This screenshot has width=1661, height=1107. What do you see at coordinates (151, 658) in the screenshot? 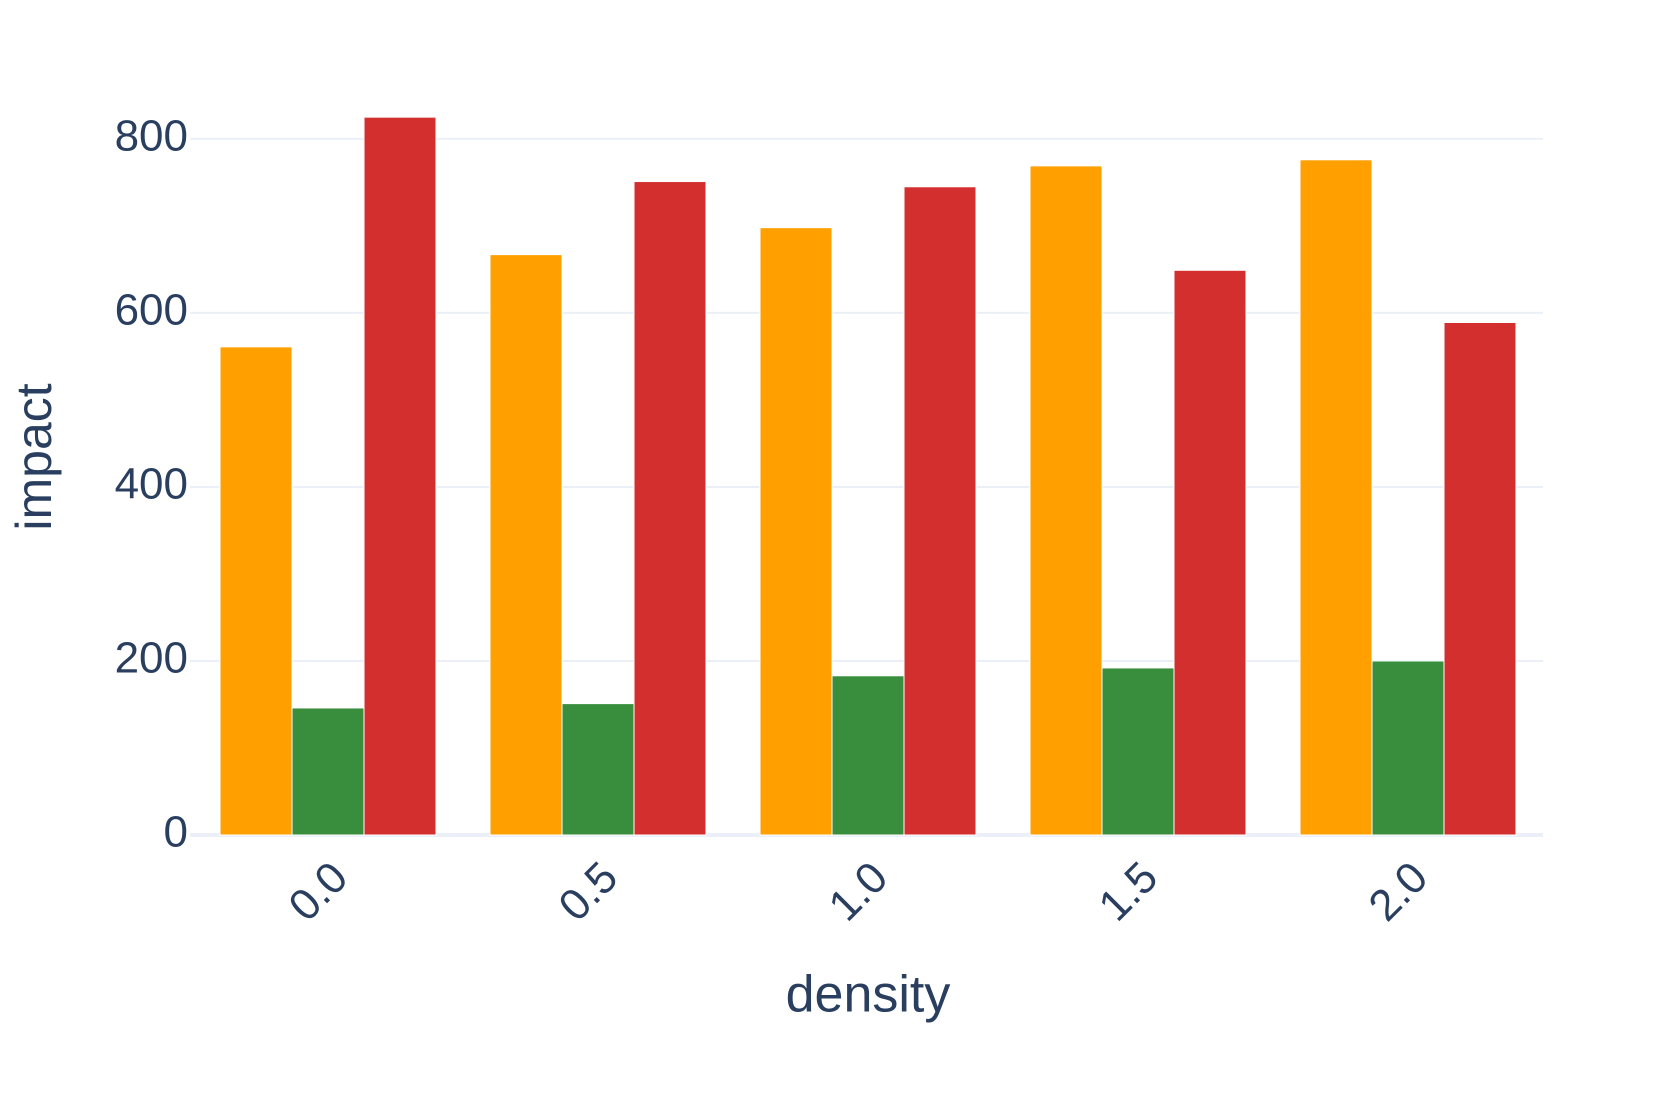
I see `y-tick-label: 200` at bounding box center [151, 658].